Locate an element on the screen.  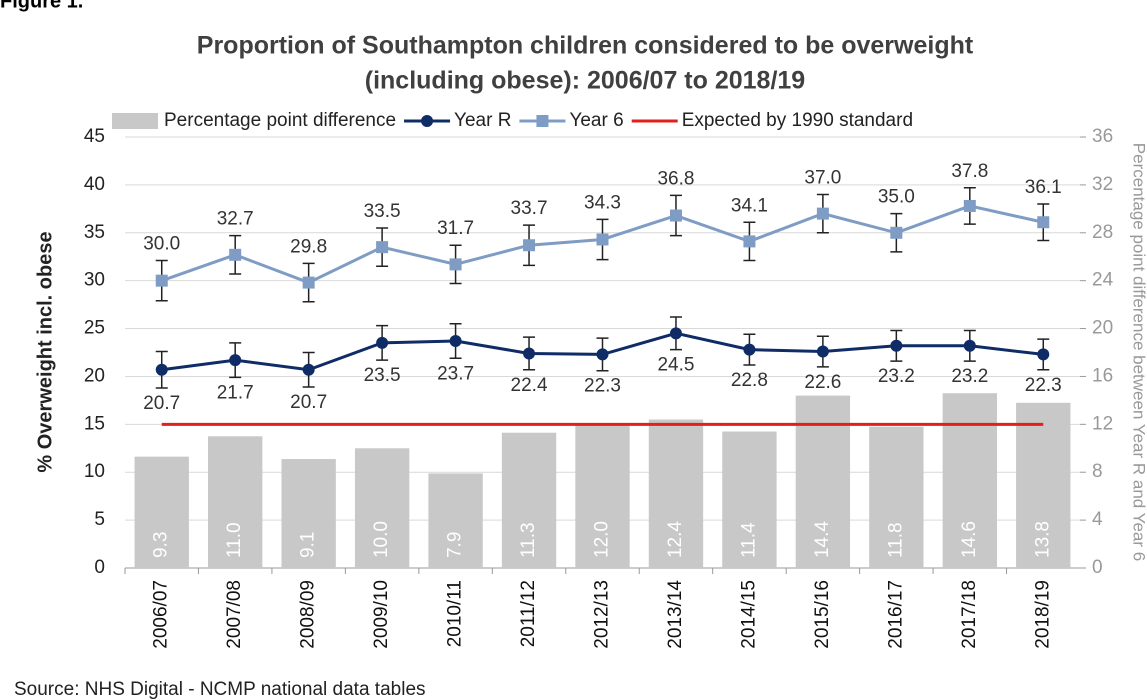
bar-value-label: 9.3 is located at coordinates (161, 545).